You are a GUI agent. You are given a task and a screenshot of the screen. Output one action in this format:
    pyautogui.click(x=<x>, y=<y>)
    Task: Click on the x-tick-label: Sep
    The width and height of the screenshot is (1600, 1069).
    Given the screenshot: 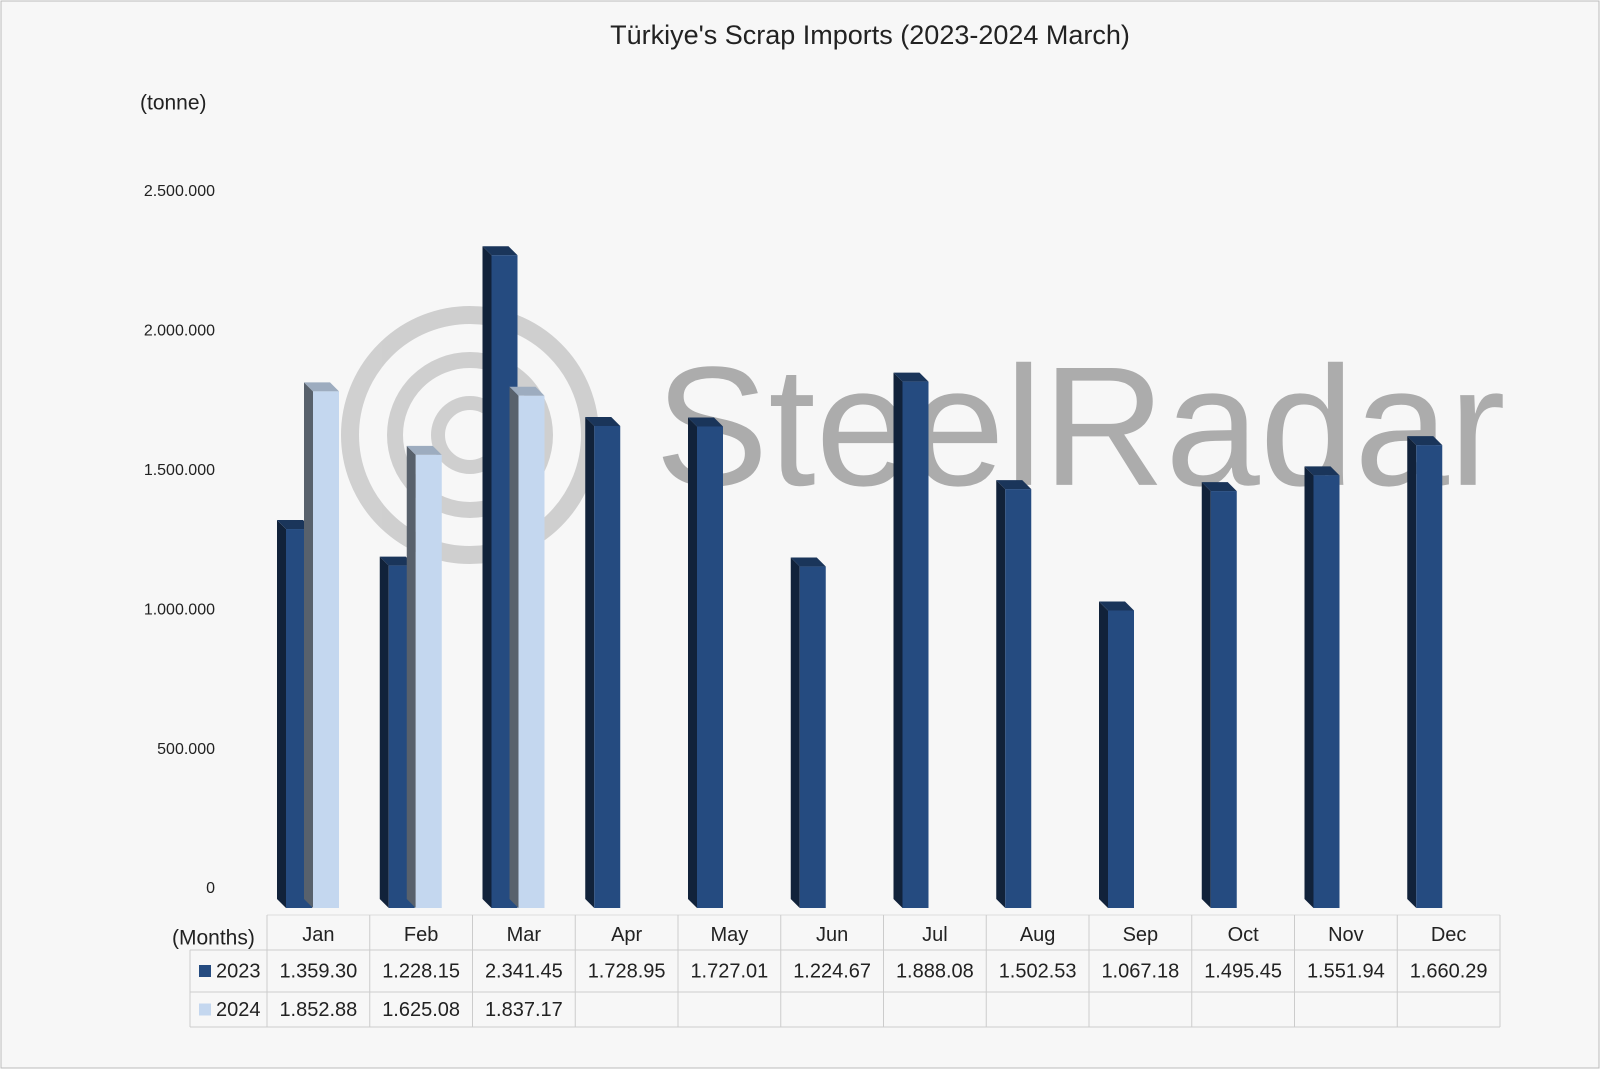 What is the action you would take?
    pyautogui.click(x=1141, y=935)
    